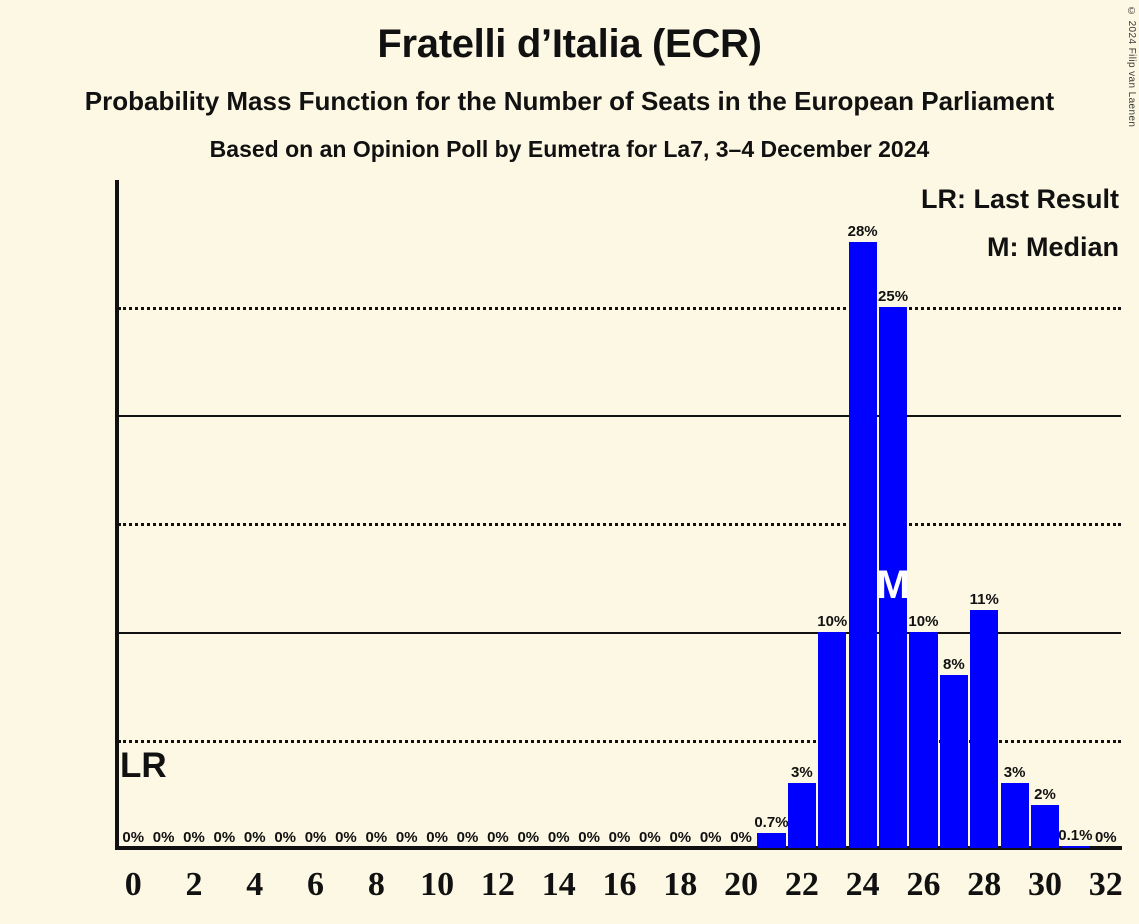 This screenshot has width=1139, height=924. I want to click on bar-value-label-seat-0: 0%, so click(133, 837).